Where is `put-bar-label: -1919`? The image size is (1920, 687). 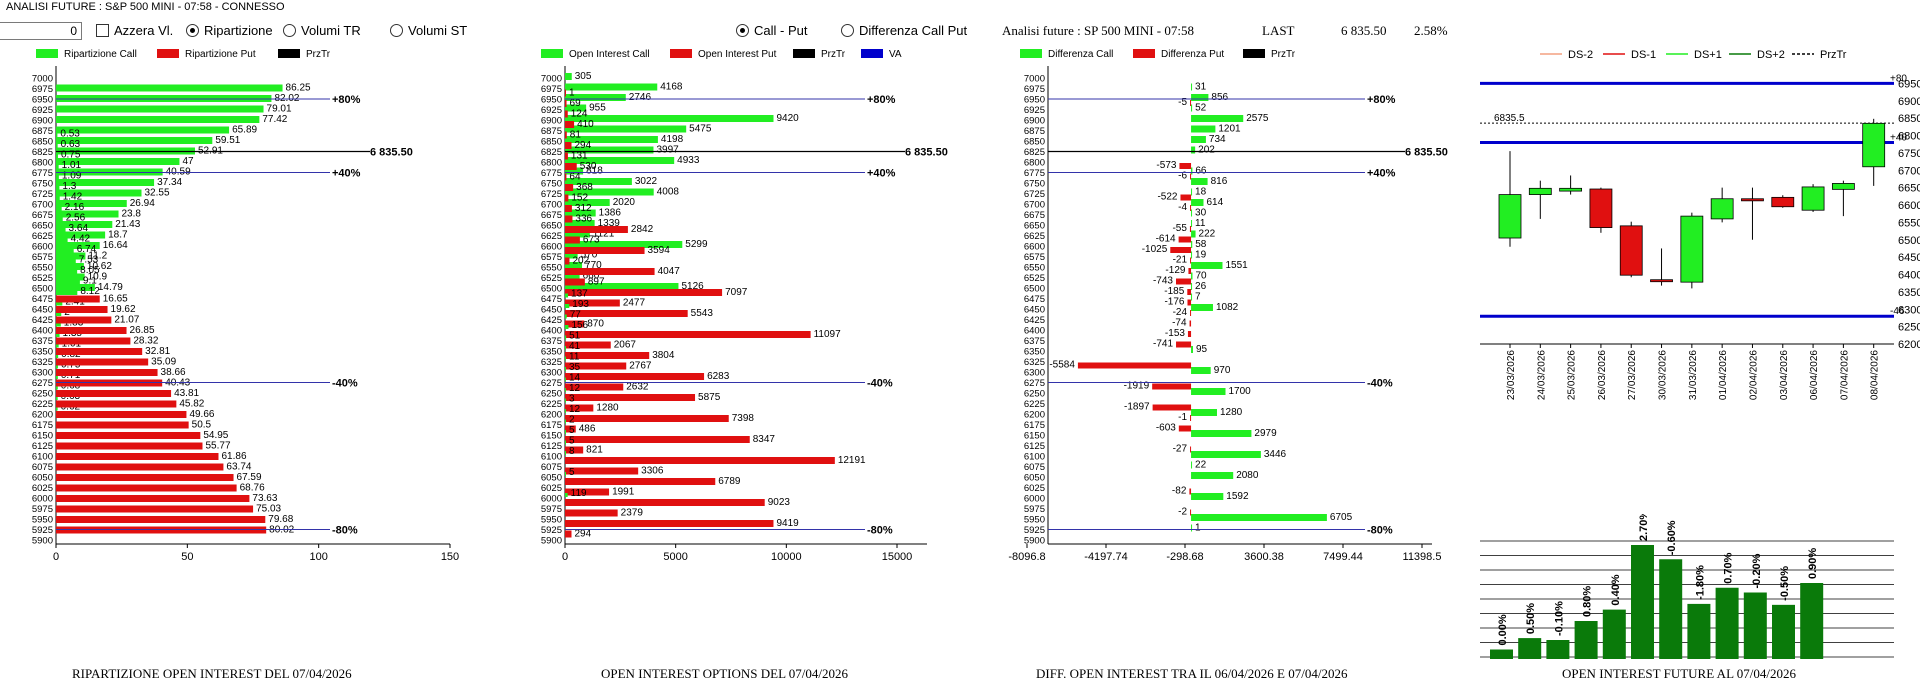
put-bar-label: -1919 is located at coordinates (1137, 386).